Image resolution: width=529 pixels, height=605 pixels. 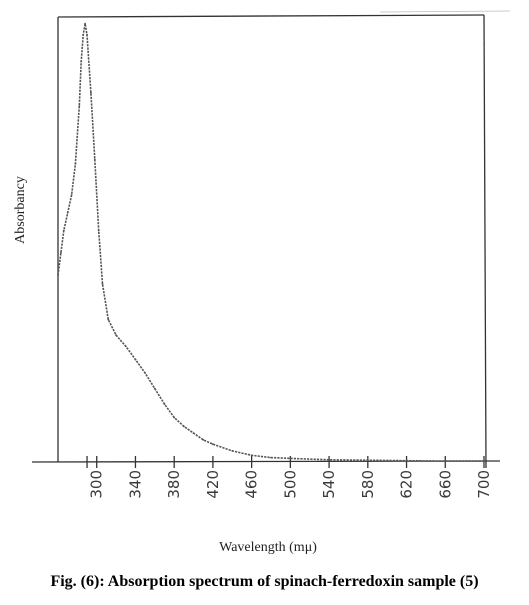 What do you see at coordinates (268, 547) in the screenshot?
I see `x-axis-label: Wavelength (mμ)` at bounding box center [268, 547].